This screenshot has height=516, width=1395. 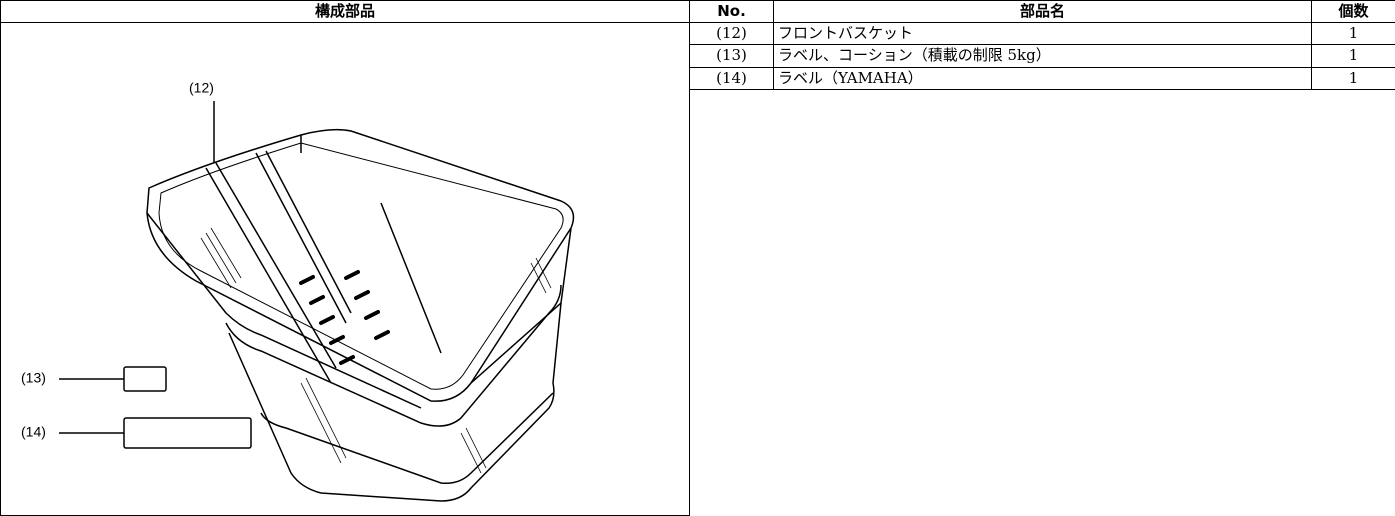 What do you see at coordinates (1353, 12) in the screenshot?
I see `header-cell: 個数` at bounding box center [1353, 12].